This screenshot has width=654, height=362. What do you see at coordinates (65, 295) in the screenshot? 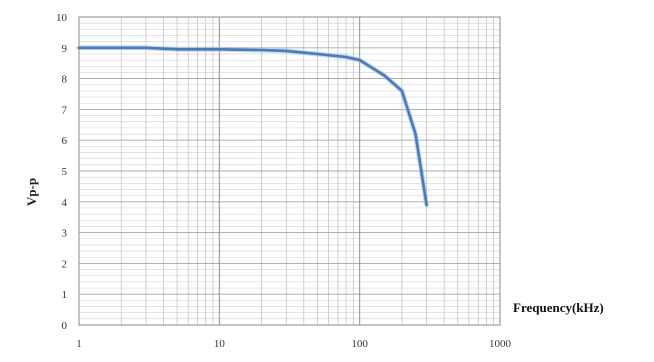
I see `y-tick-label: 1` at bounding box center [65, 295].